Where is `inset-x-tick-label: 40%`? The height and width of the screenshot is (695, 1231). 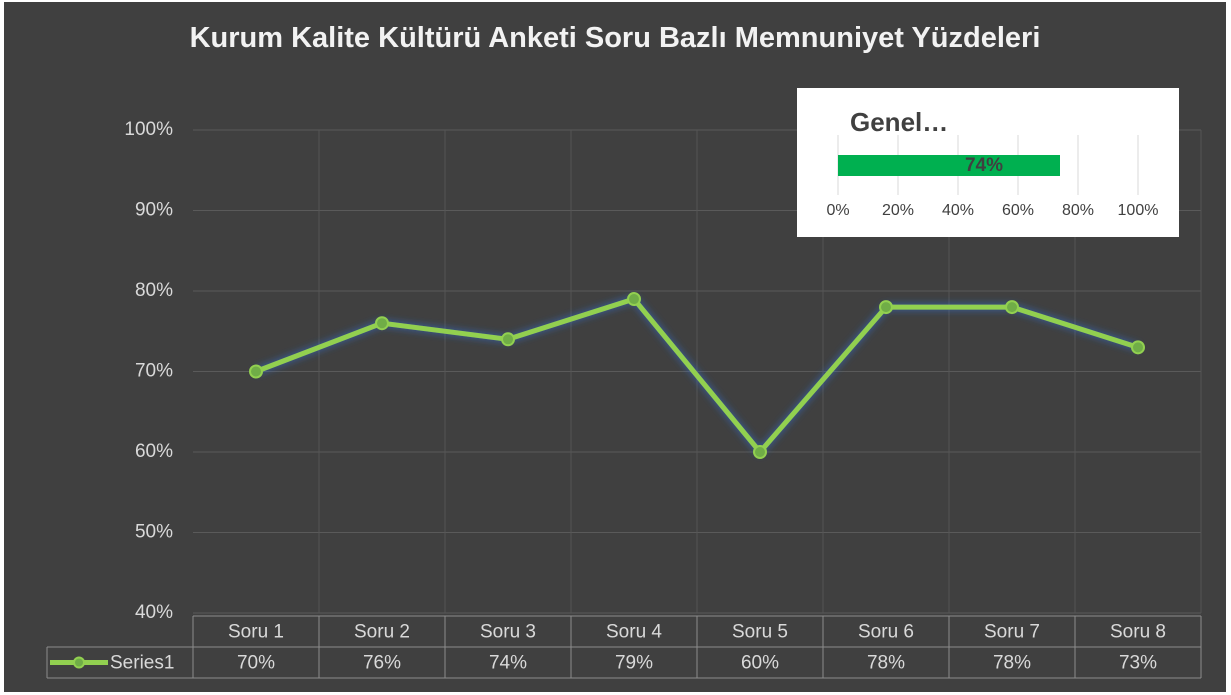 inset-x-tick-label: 40% is located at coordinates (958, 210).